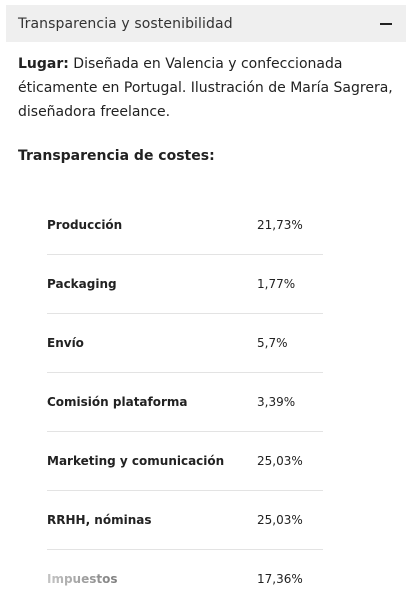 Image resolution: width=412 pixels, height=608 pixels. I want to click on cost-label: Comisión plataforma, so click(117, 402).